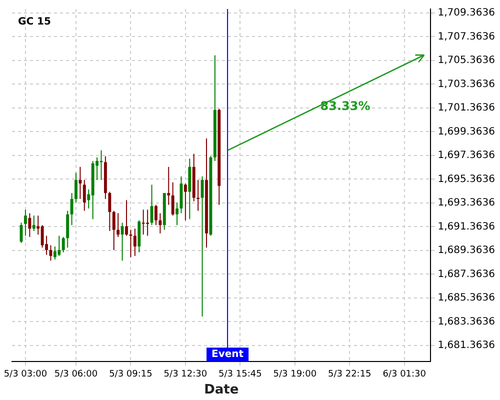  I want to click on ref-line-label: Event, so click(228, 354).